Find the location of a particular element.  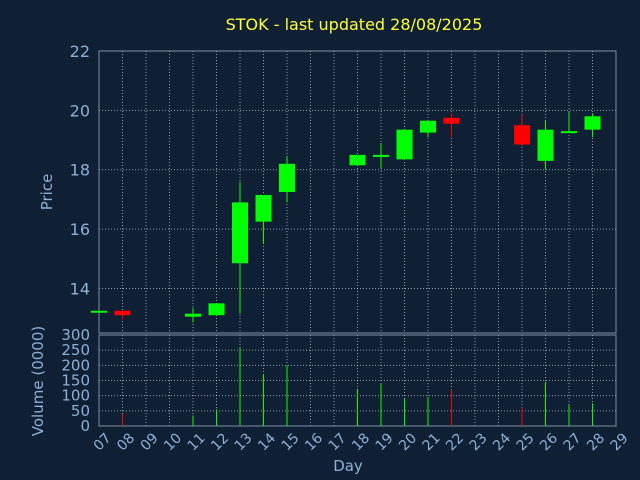

volume-tick-label: 200 is located at coordinates (75, 365).